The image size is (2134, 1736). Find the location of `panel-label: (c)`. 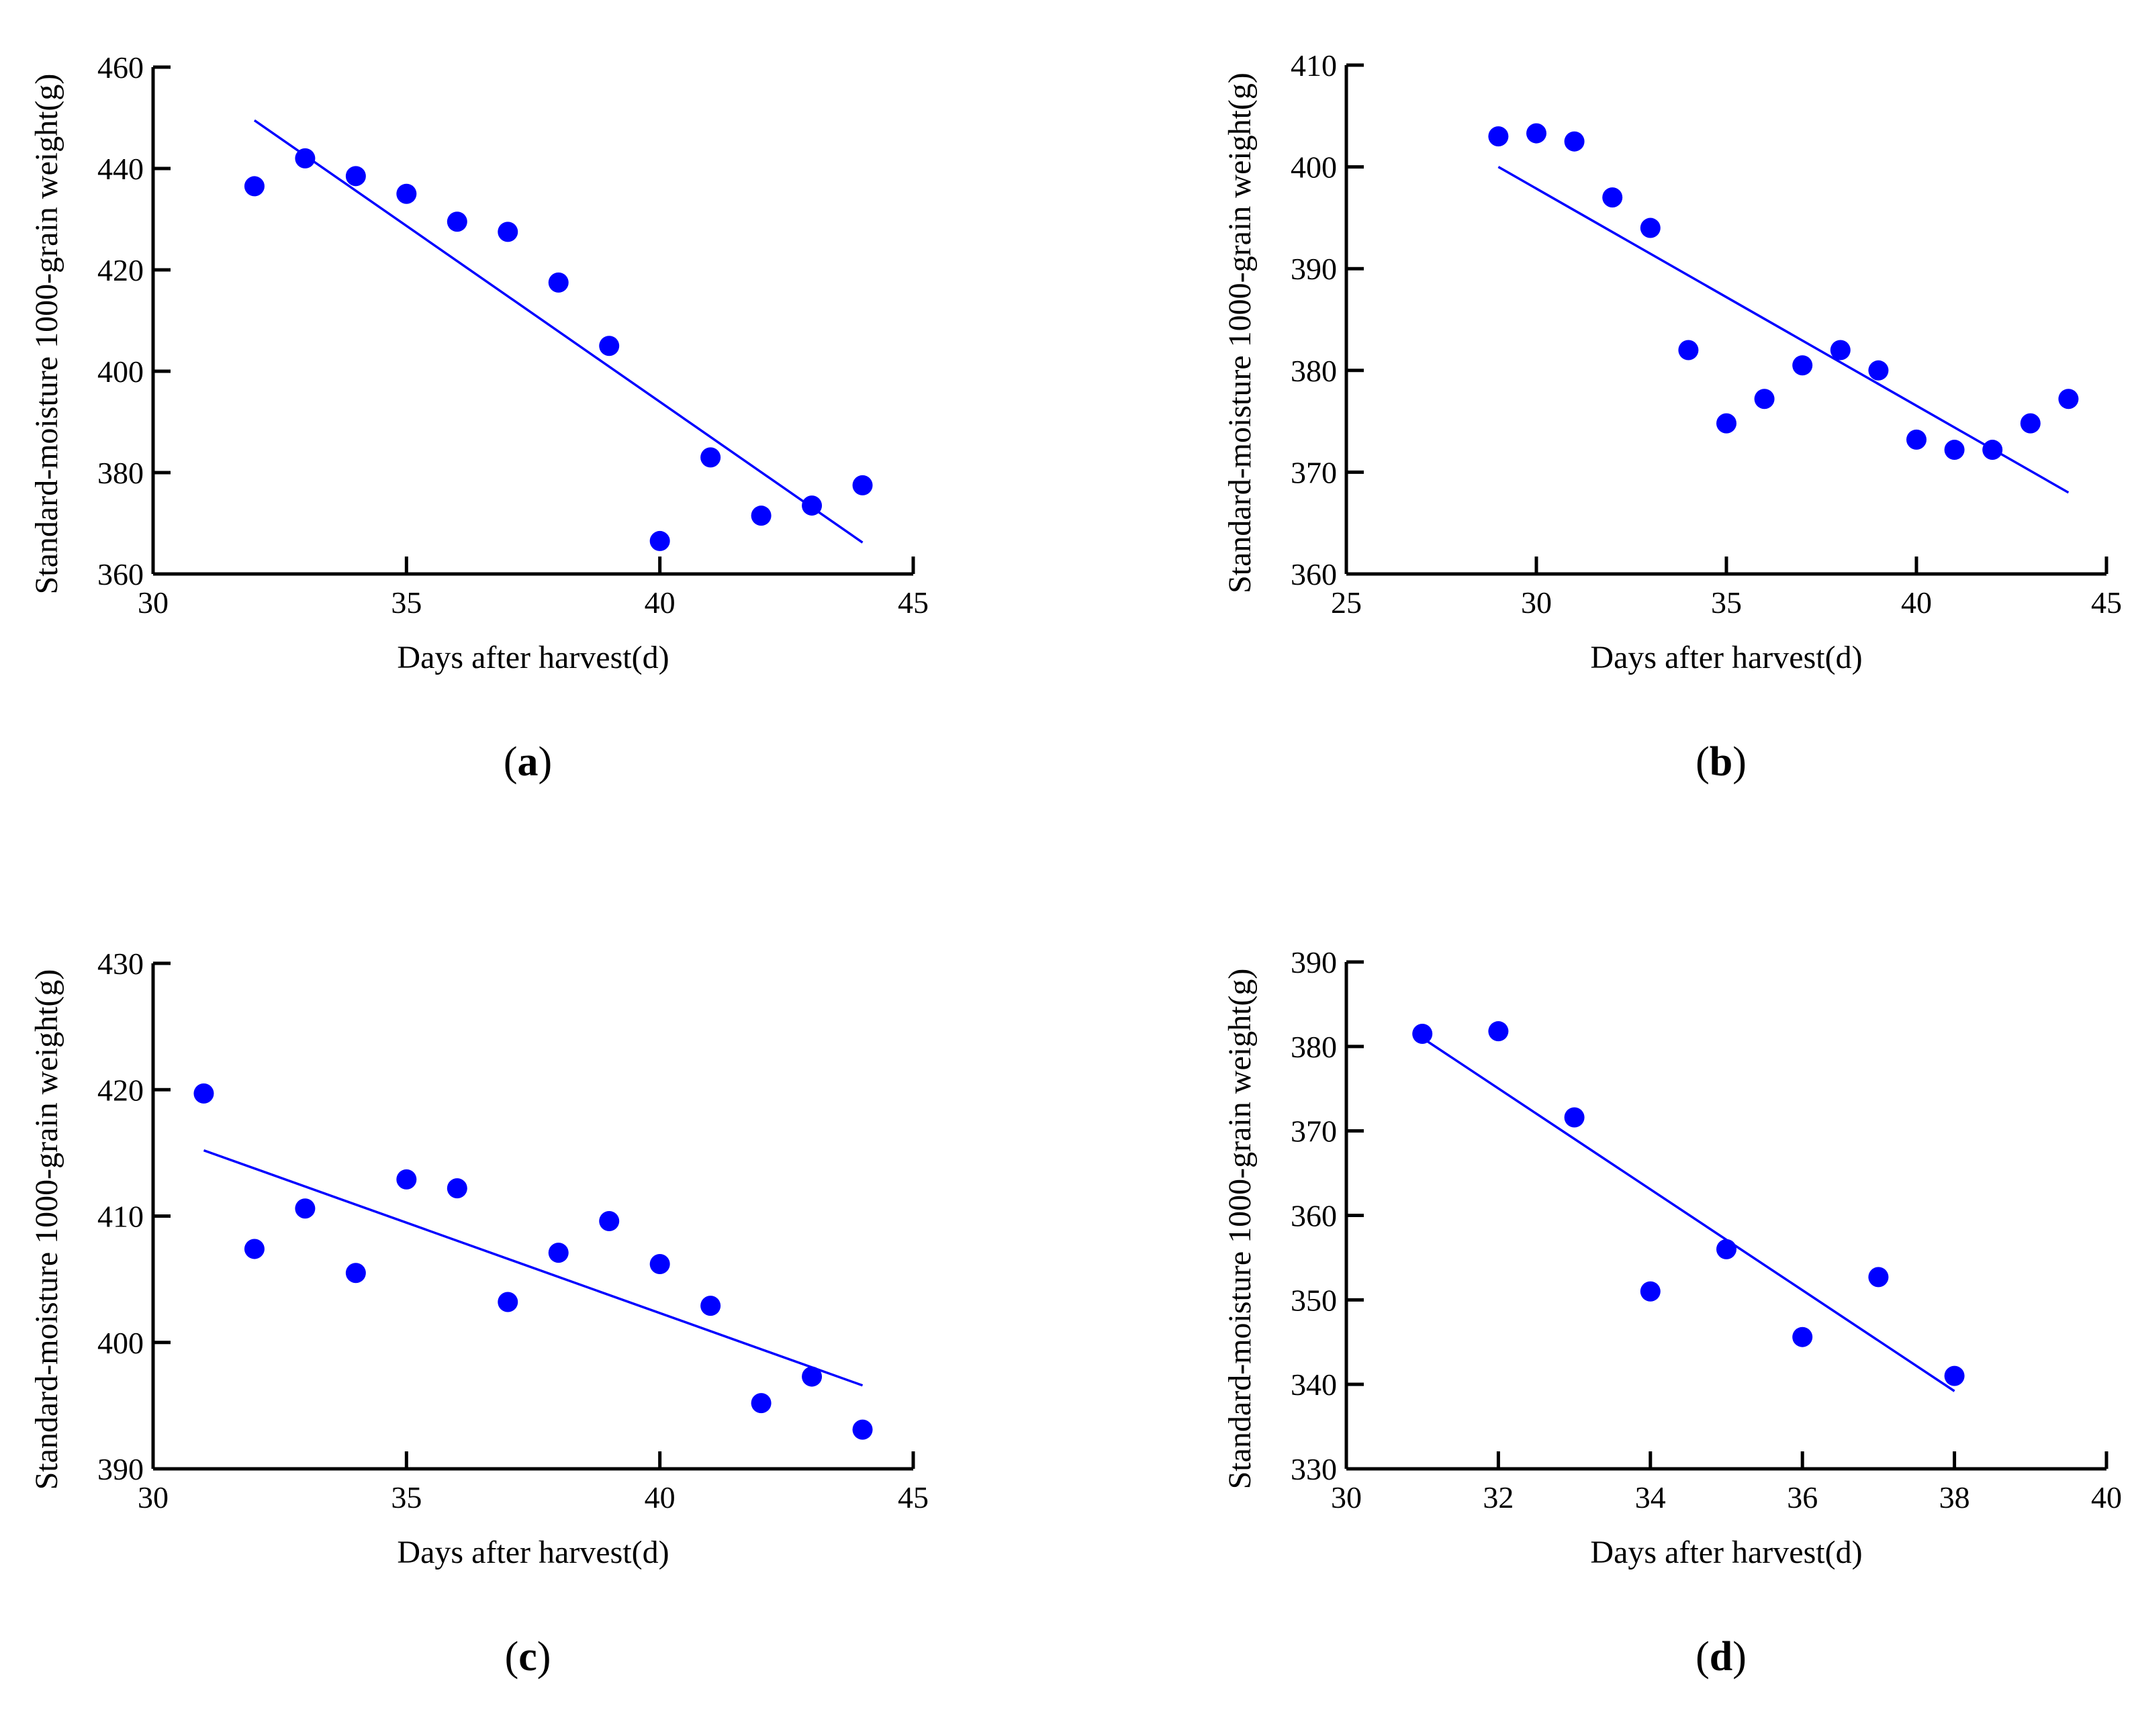

panel-label: (c) is located at coordinates (528, 1657).